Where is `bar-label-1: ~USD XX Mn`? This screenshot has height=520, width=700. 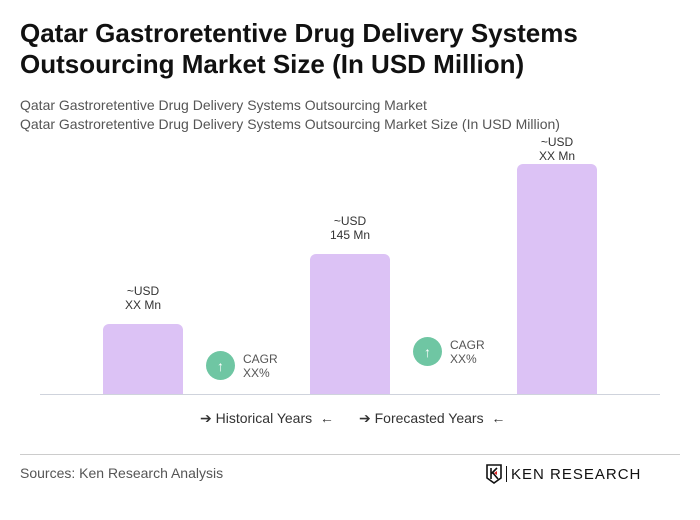
bar-label-1: ~USD XX Mn is located at coordinates (142, 298).